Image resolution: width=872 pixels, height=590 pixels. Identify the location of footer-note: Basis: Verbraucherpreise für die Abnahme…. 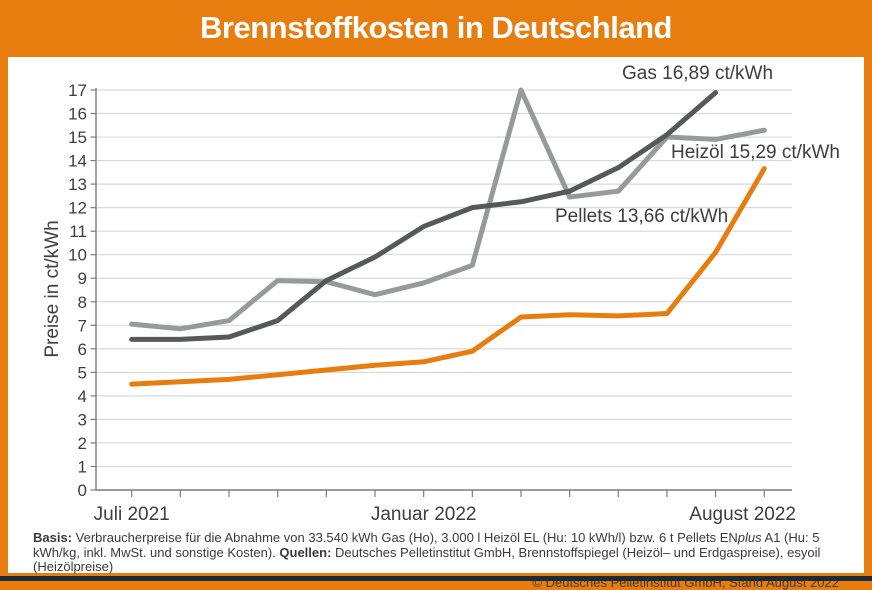
(427, 552).